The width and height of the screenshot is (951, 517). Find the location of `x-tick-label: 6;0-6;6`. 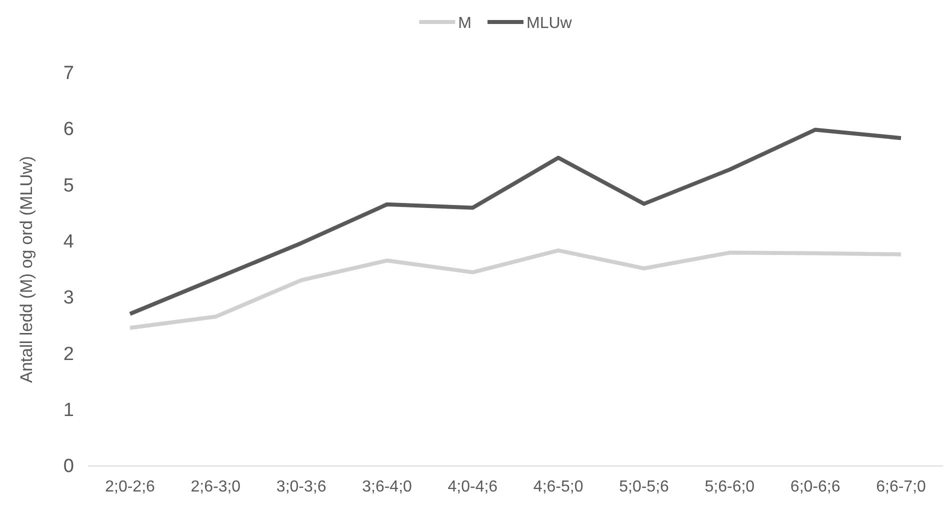

x-tick-label: 6;0-6;6 is located at coordinates (815, 487).